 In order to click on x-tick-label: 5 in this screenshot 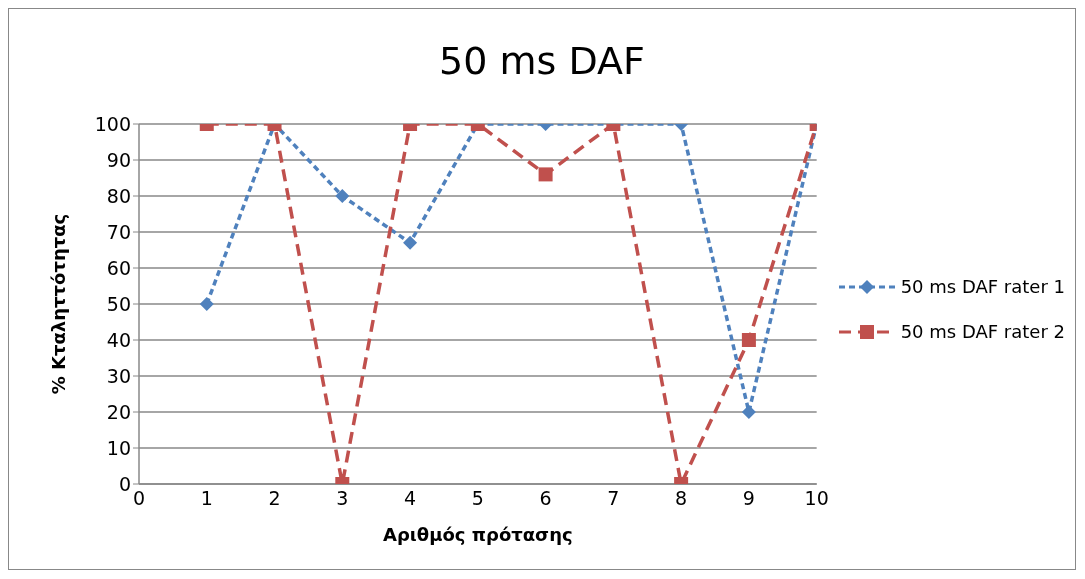, I will do `click(477, 498)`.